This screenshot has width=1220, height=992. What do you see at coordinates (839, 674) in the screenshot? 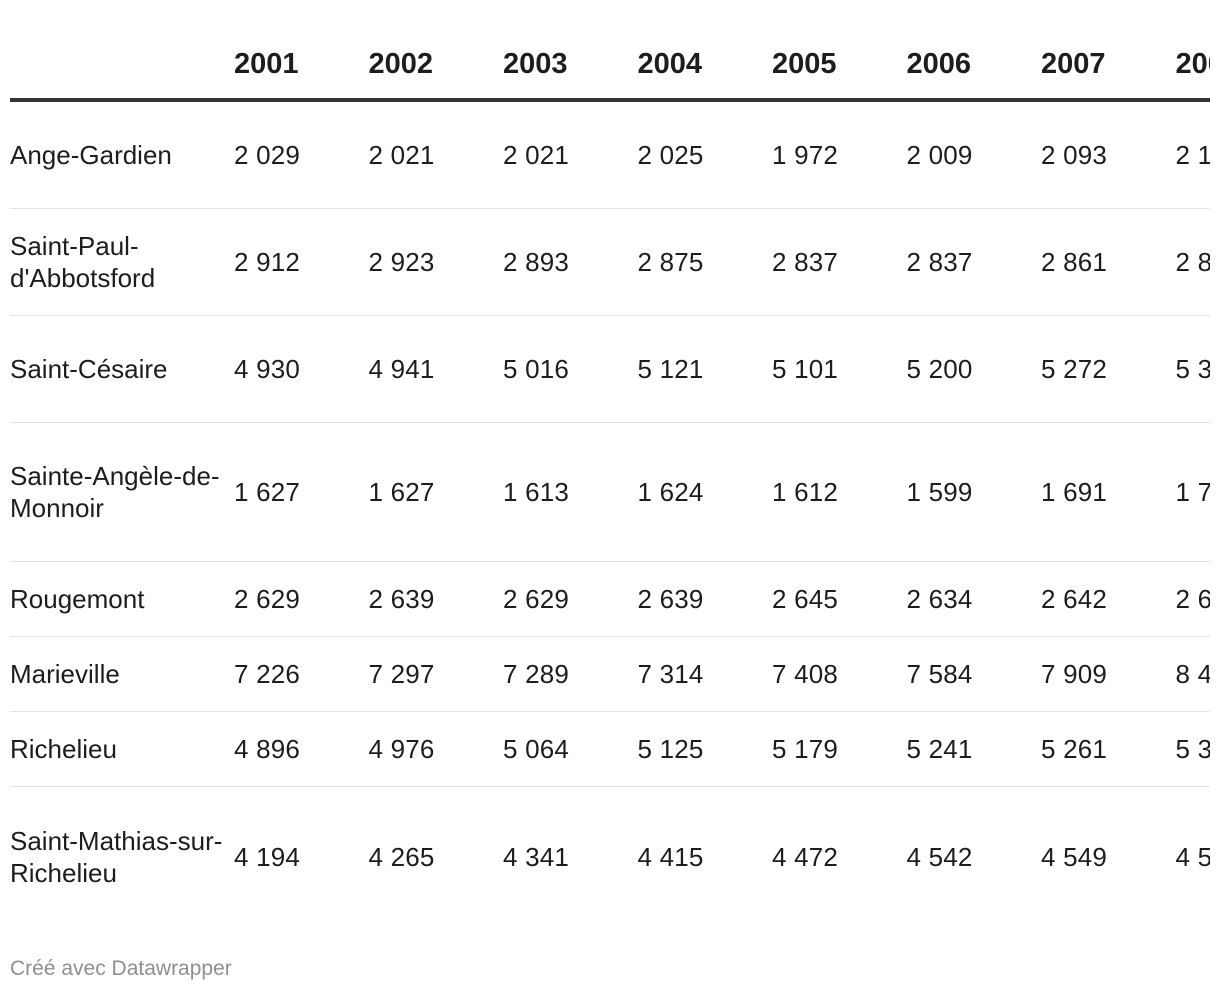
I see `table-cell: 7 408` at bounding box center [839, 674].